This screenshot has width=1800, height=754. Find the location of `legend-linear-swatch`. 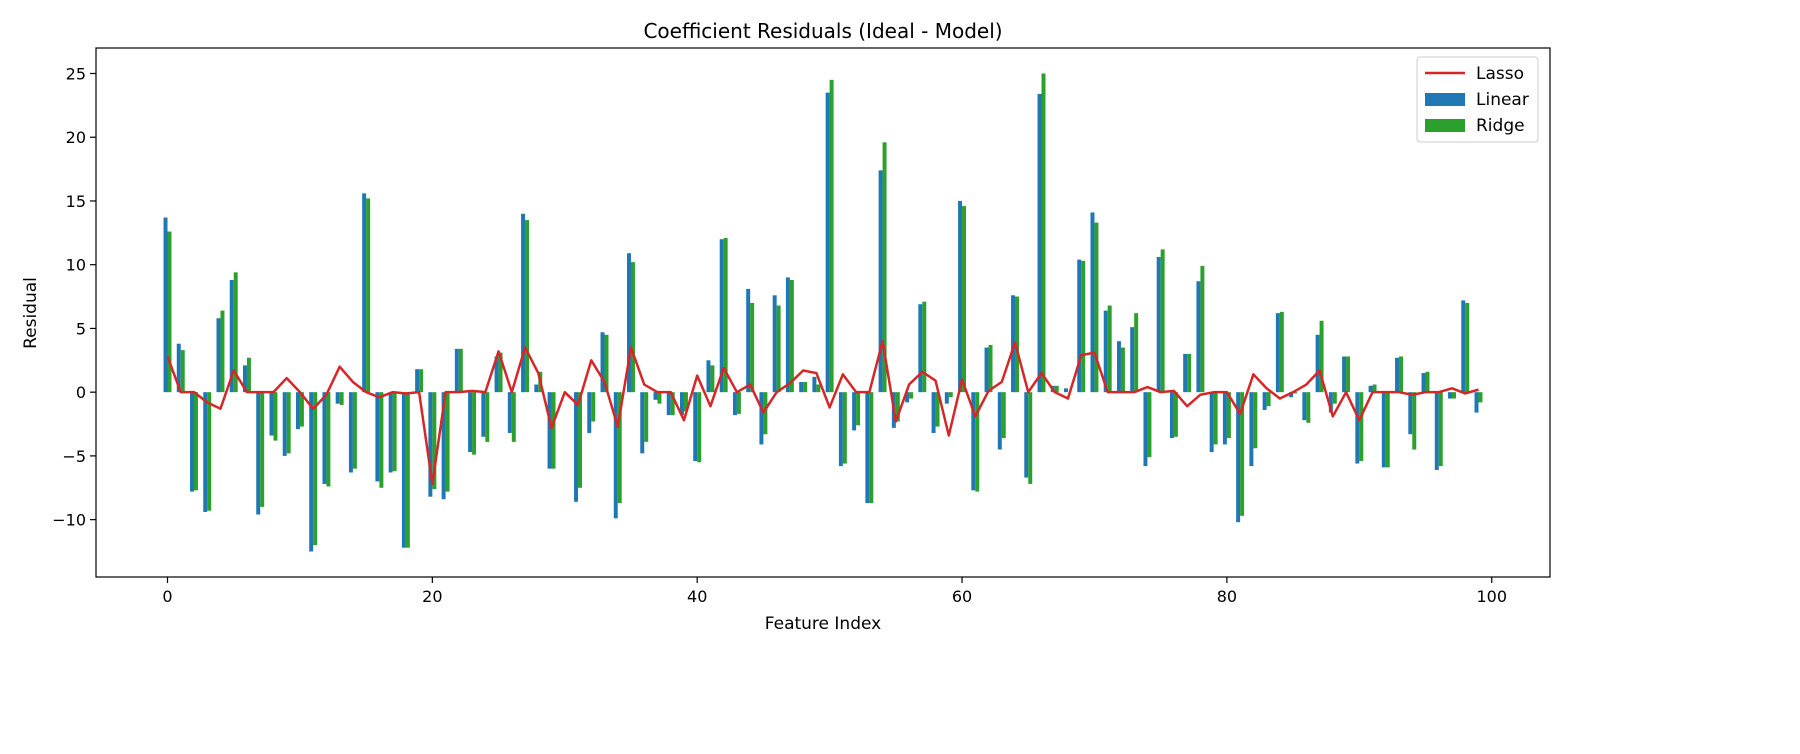

legend-linear-swatch is located at coordinates (1445, 99).